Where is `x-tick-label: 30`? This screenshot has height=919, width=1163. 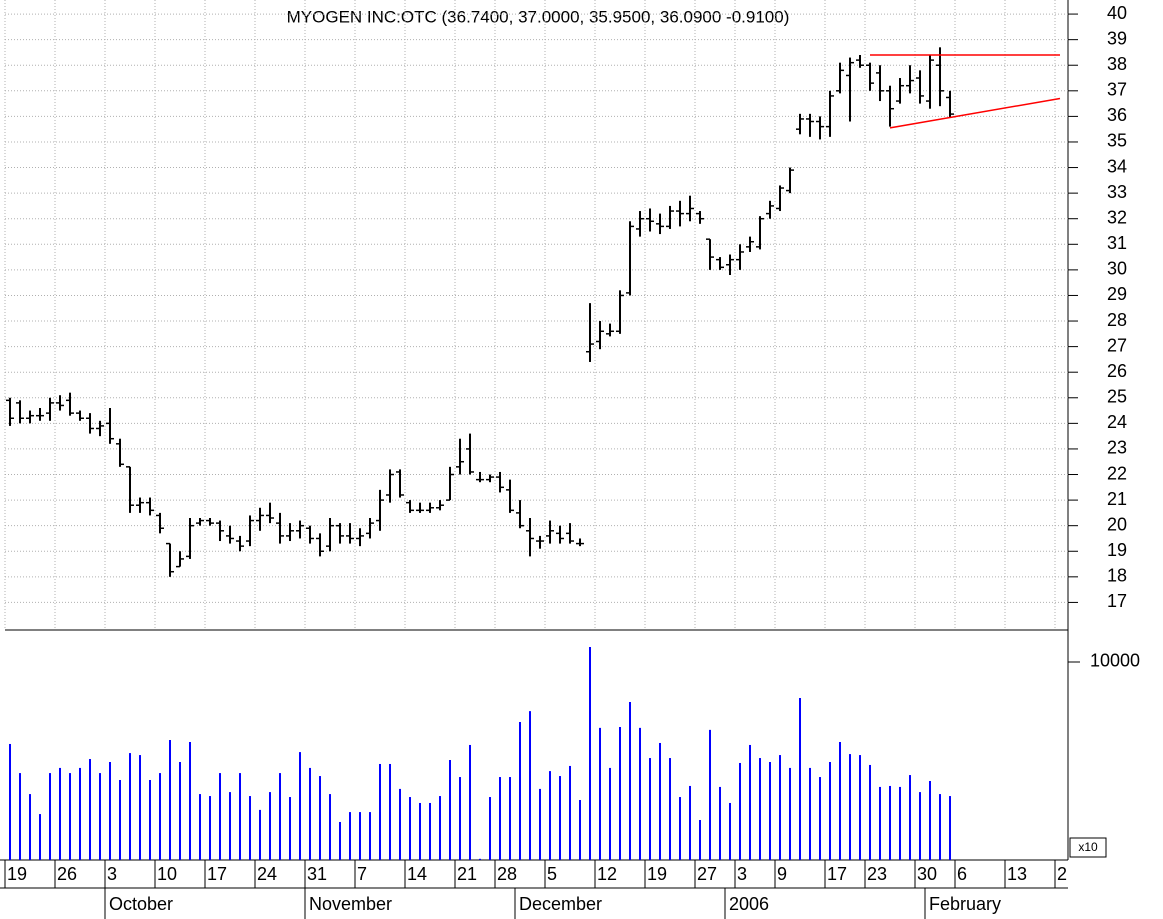 x-tick-label: 30 is located at coordinates (927, 874).